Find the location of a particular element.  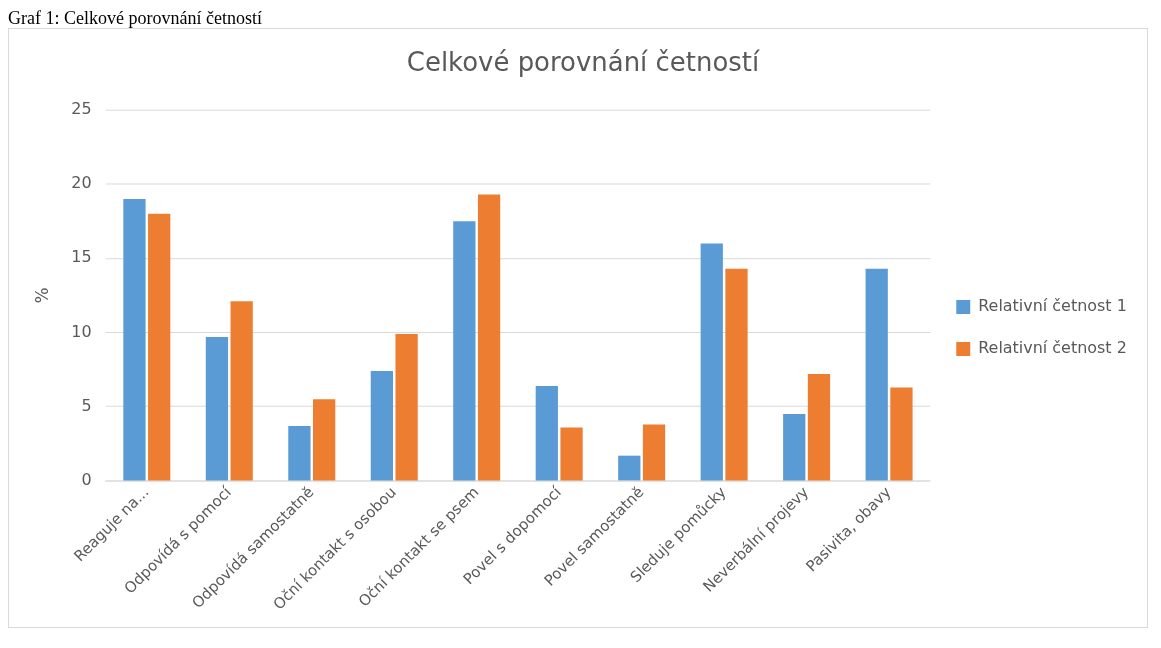

text: Graf 1: Celkové porovnání četností is located at coordinates (135, 18).